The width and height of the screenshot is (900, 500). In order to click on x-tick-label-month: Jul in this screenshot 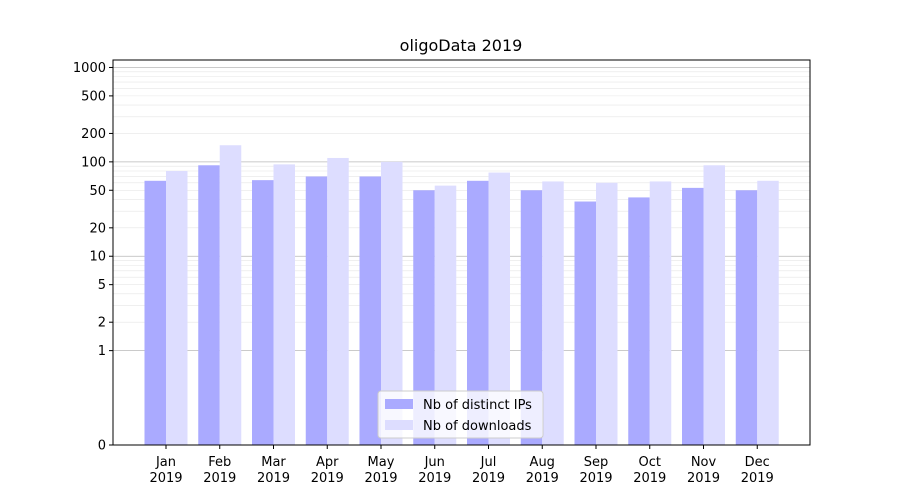, I will do `click(488, 462)`.